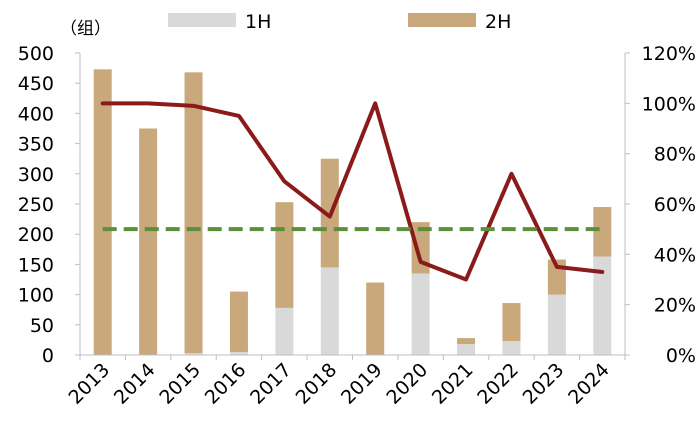  What do you see at coordinates (284, 331) in the screenshot?
I see `bar-1h-2017` at bounding box center [284, 331].